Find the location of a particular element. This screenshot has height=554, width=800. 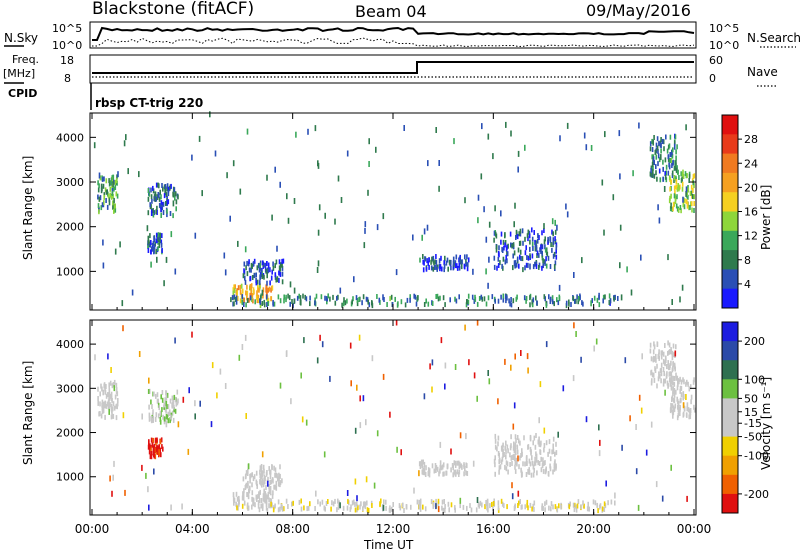

y-tick-label: 4000 is located at coordinates (70, 344).